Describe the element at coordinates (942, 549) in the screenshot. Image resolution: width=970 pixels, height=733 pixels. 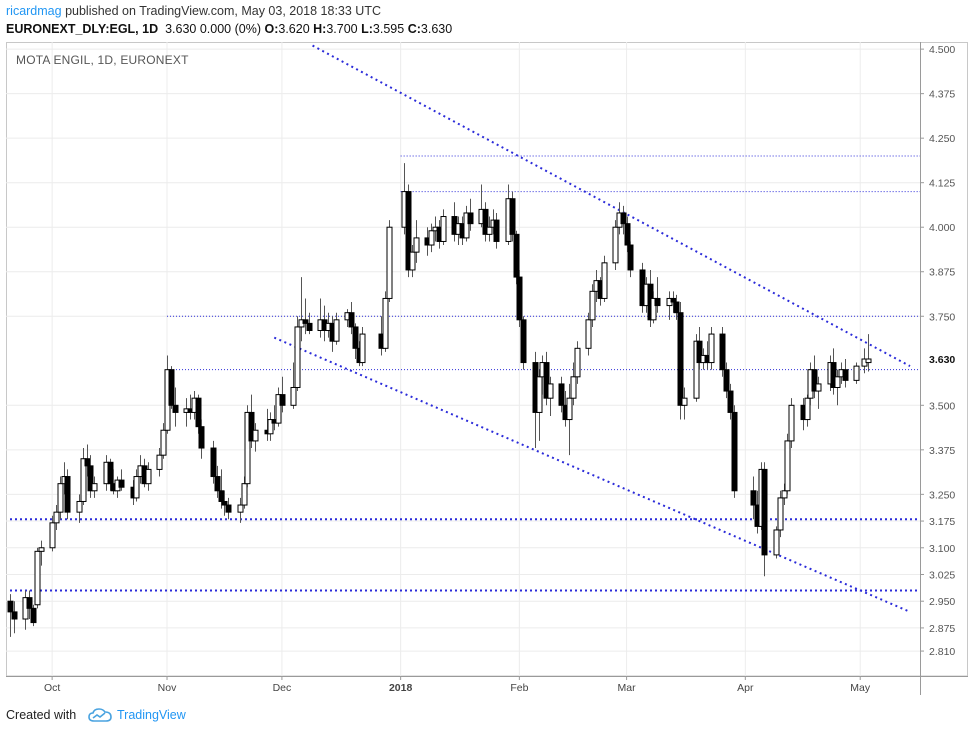
I see `price-tick-label: 3.100` at that location.